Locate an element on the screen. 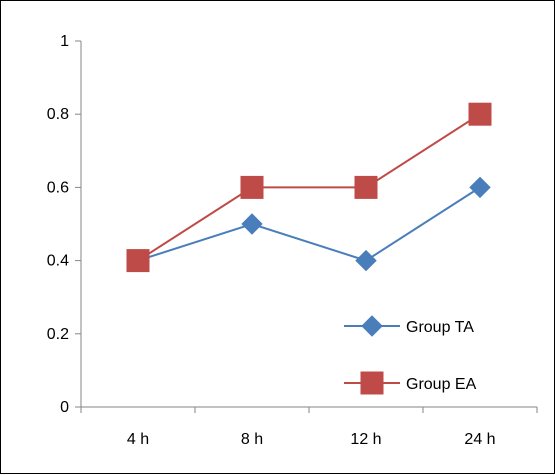  y-tick-label: 0.2 is located at coordinates (58, 334).